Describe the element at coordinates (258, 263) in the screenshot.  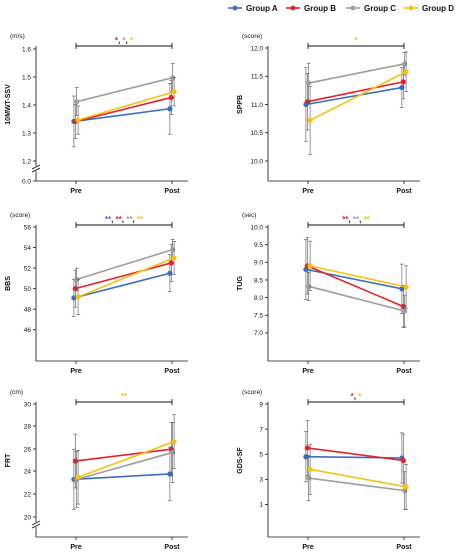
I see `y-tick-label: 9.0` at that location.